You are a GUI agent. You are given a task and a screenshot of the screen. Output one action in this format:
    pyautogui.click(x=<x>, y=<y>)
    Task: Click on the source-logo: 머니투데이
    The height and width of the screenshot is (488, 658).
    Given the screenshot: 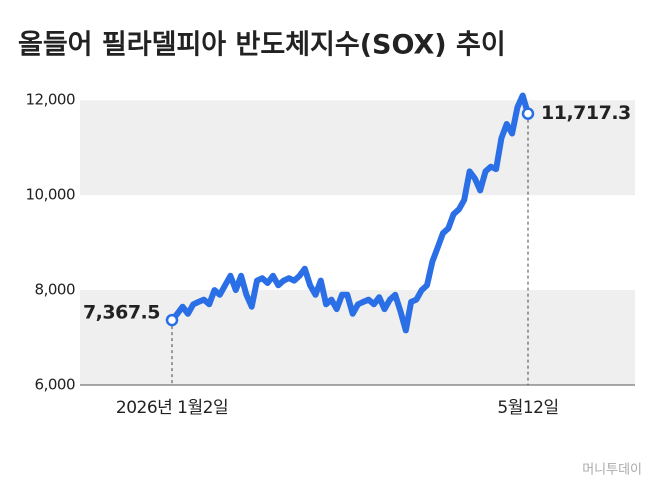 What is the action you would take?
    pyautogui.click(x=612, y=470)
    